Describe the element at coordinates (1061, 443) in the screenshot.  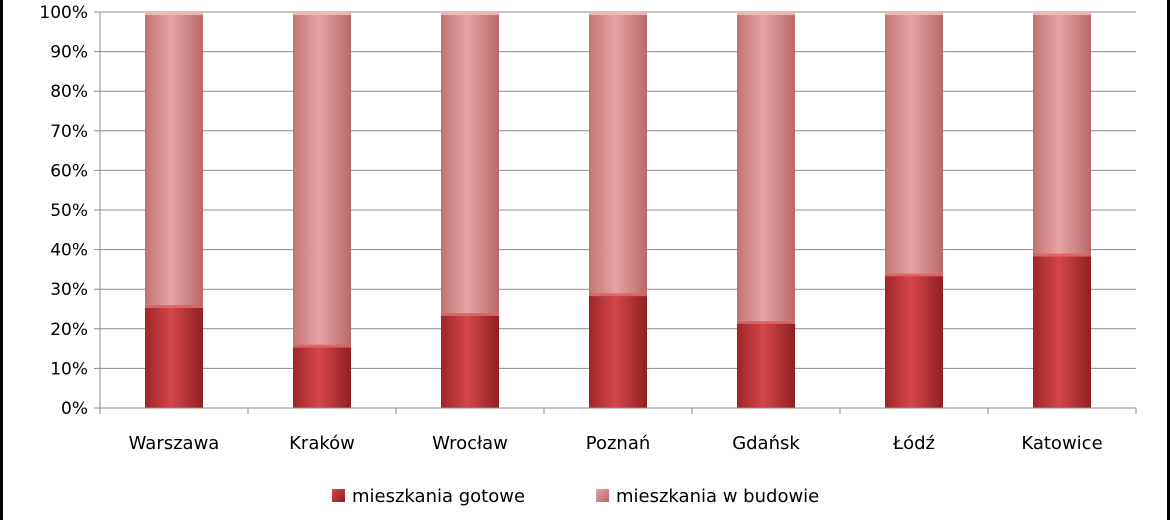
I see `x-category-label: Katowice` at that location.